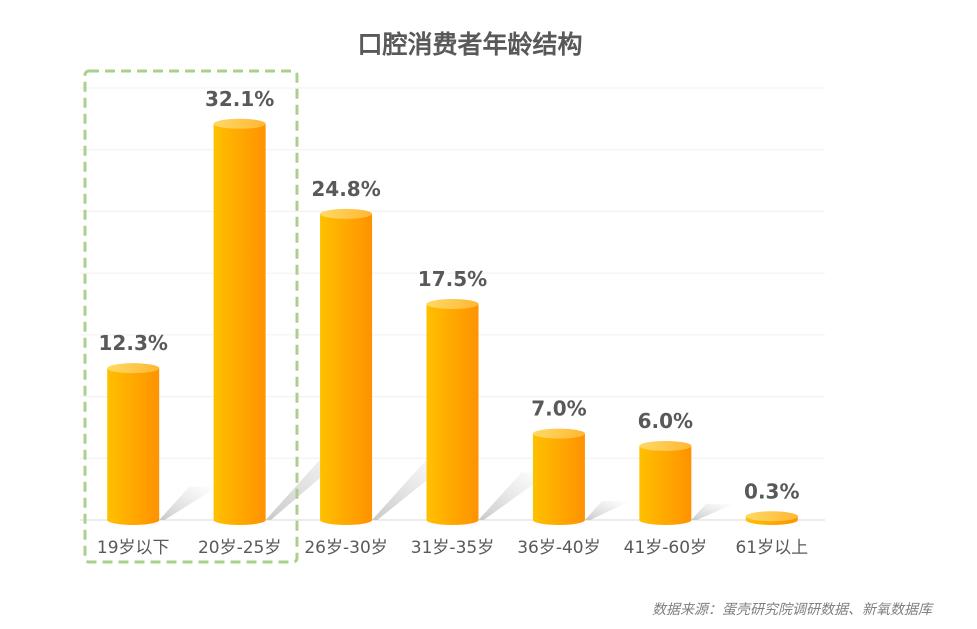  I want to click on category-label: 36岁-40岁, so click(558, 548).